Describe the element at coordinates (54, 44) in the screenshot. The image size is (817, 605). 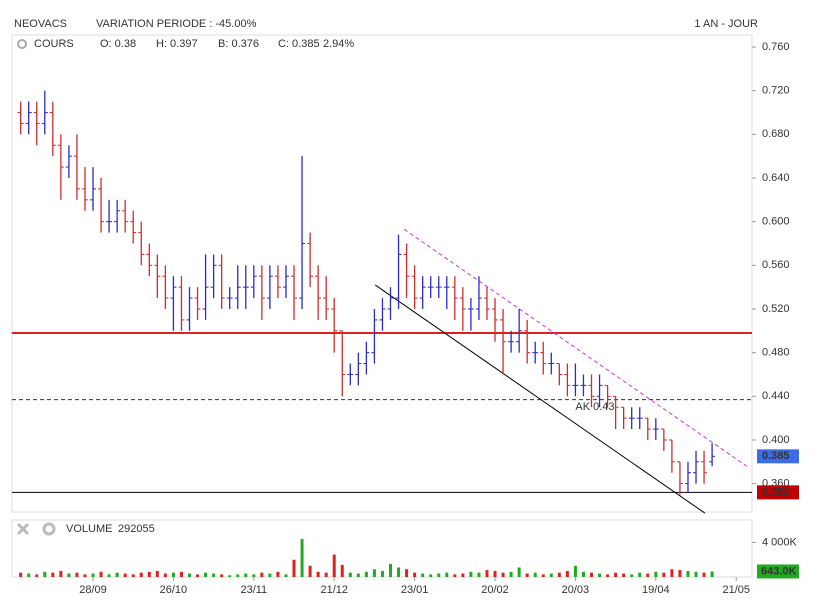
I see `price-legend: COURS` at that location.